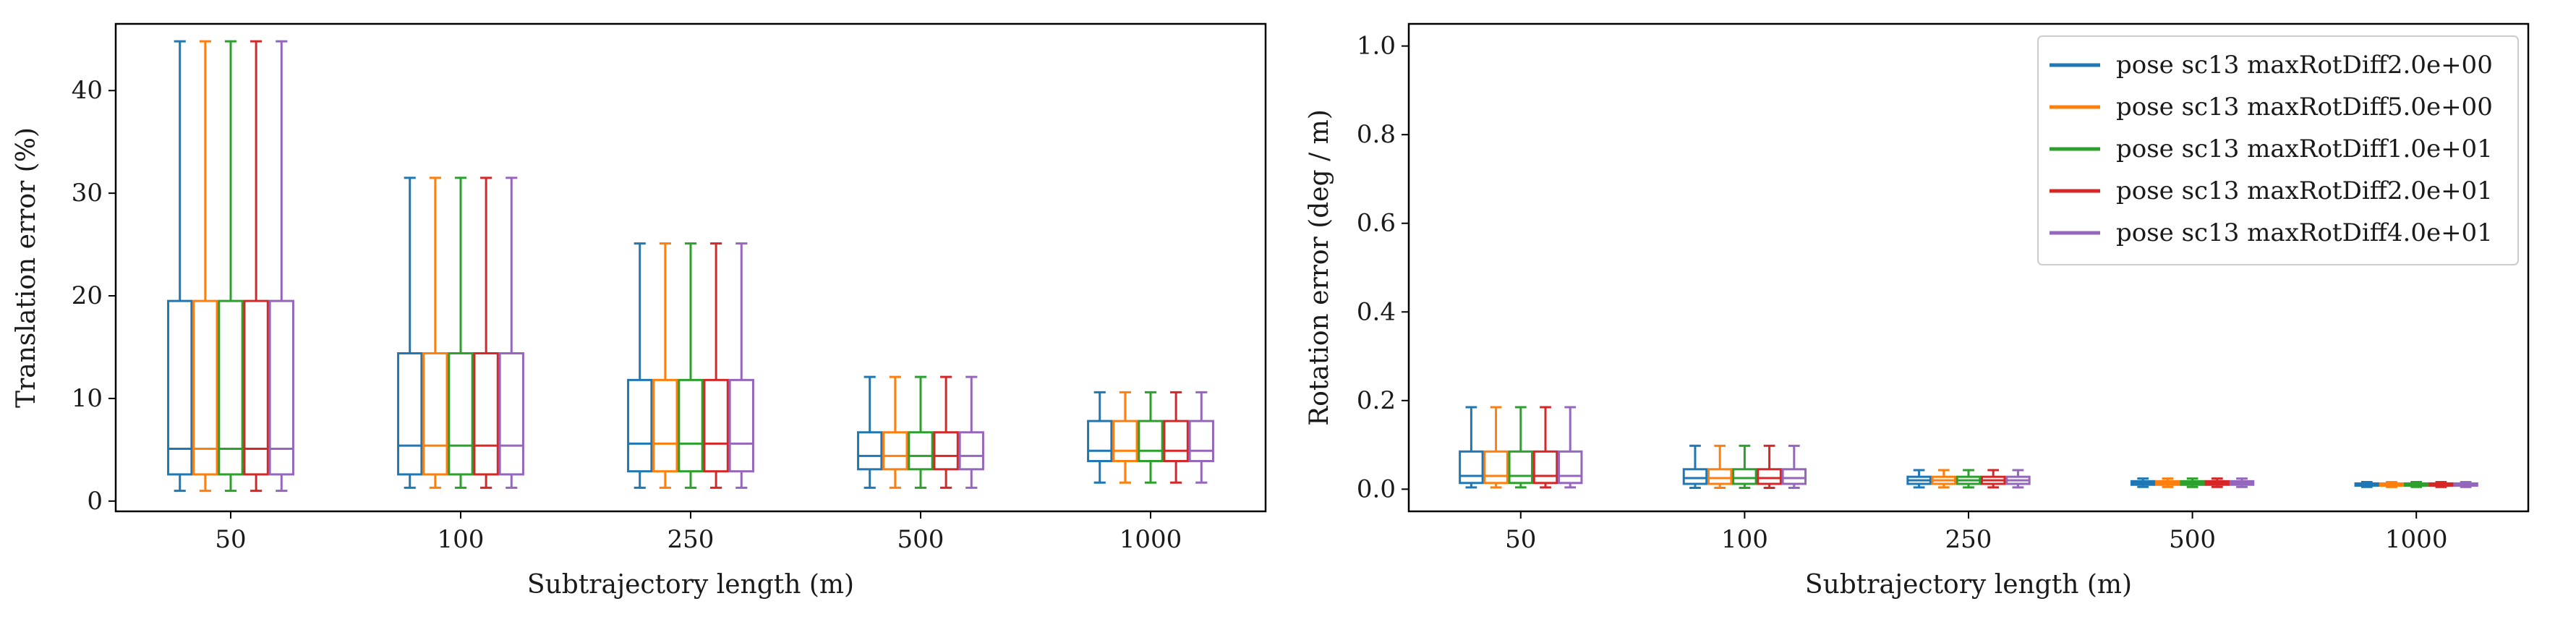 This screenshot has height=622, width=2576. What do you see at coordinates (87, 193) in the screenshot?
I see `y-tick-label: 30` at bounding box center [87, 193].